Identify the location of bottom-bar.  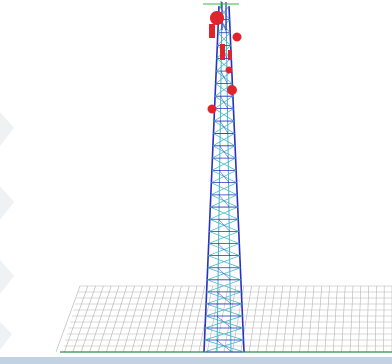
(196, 360).